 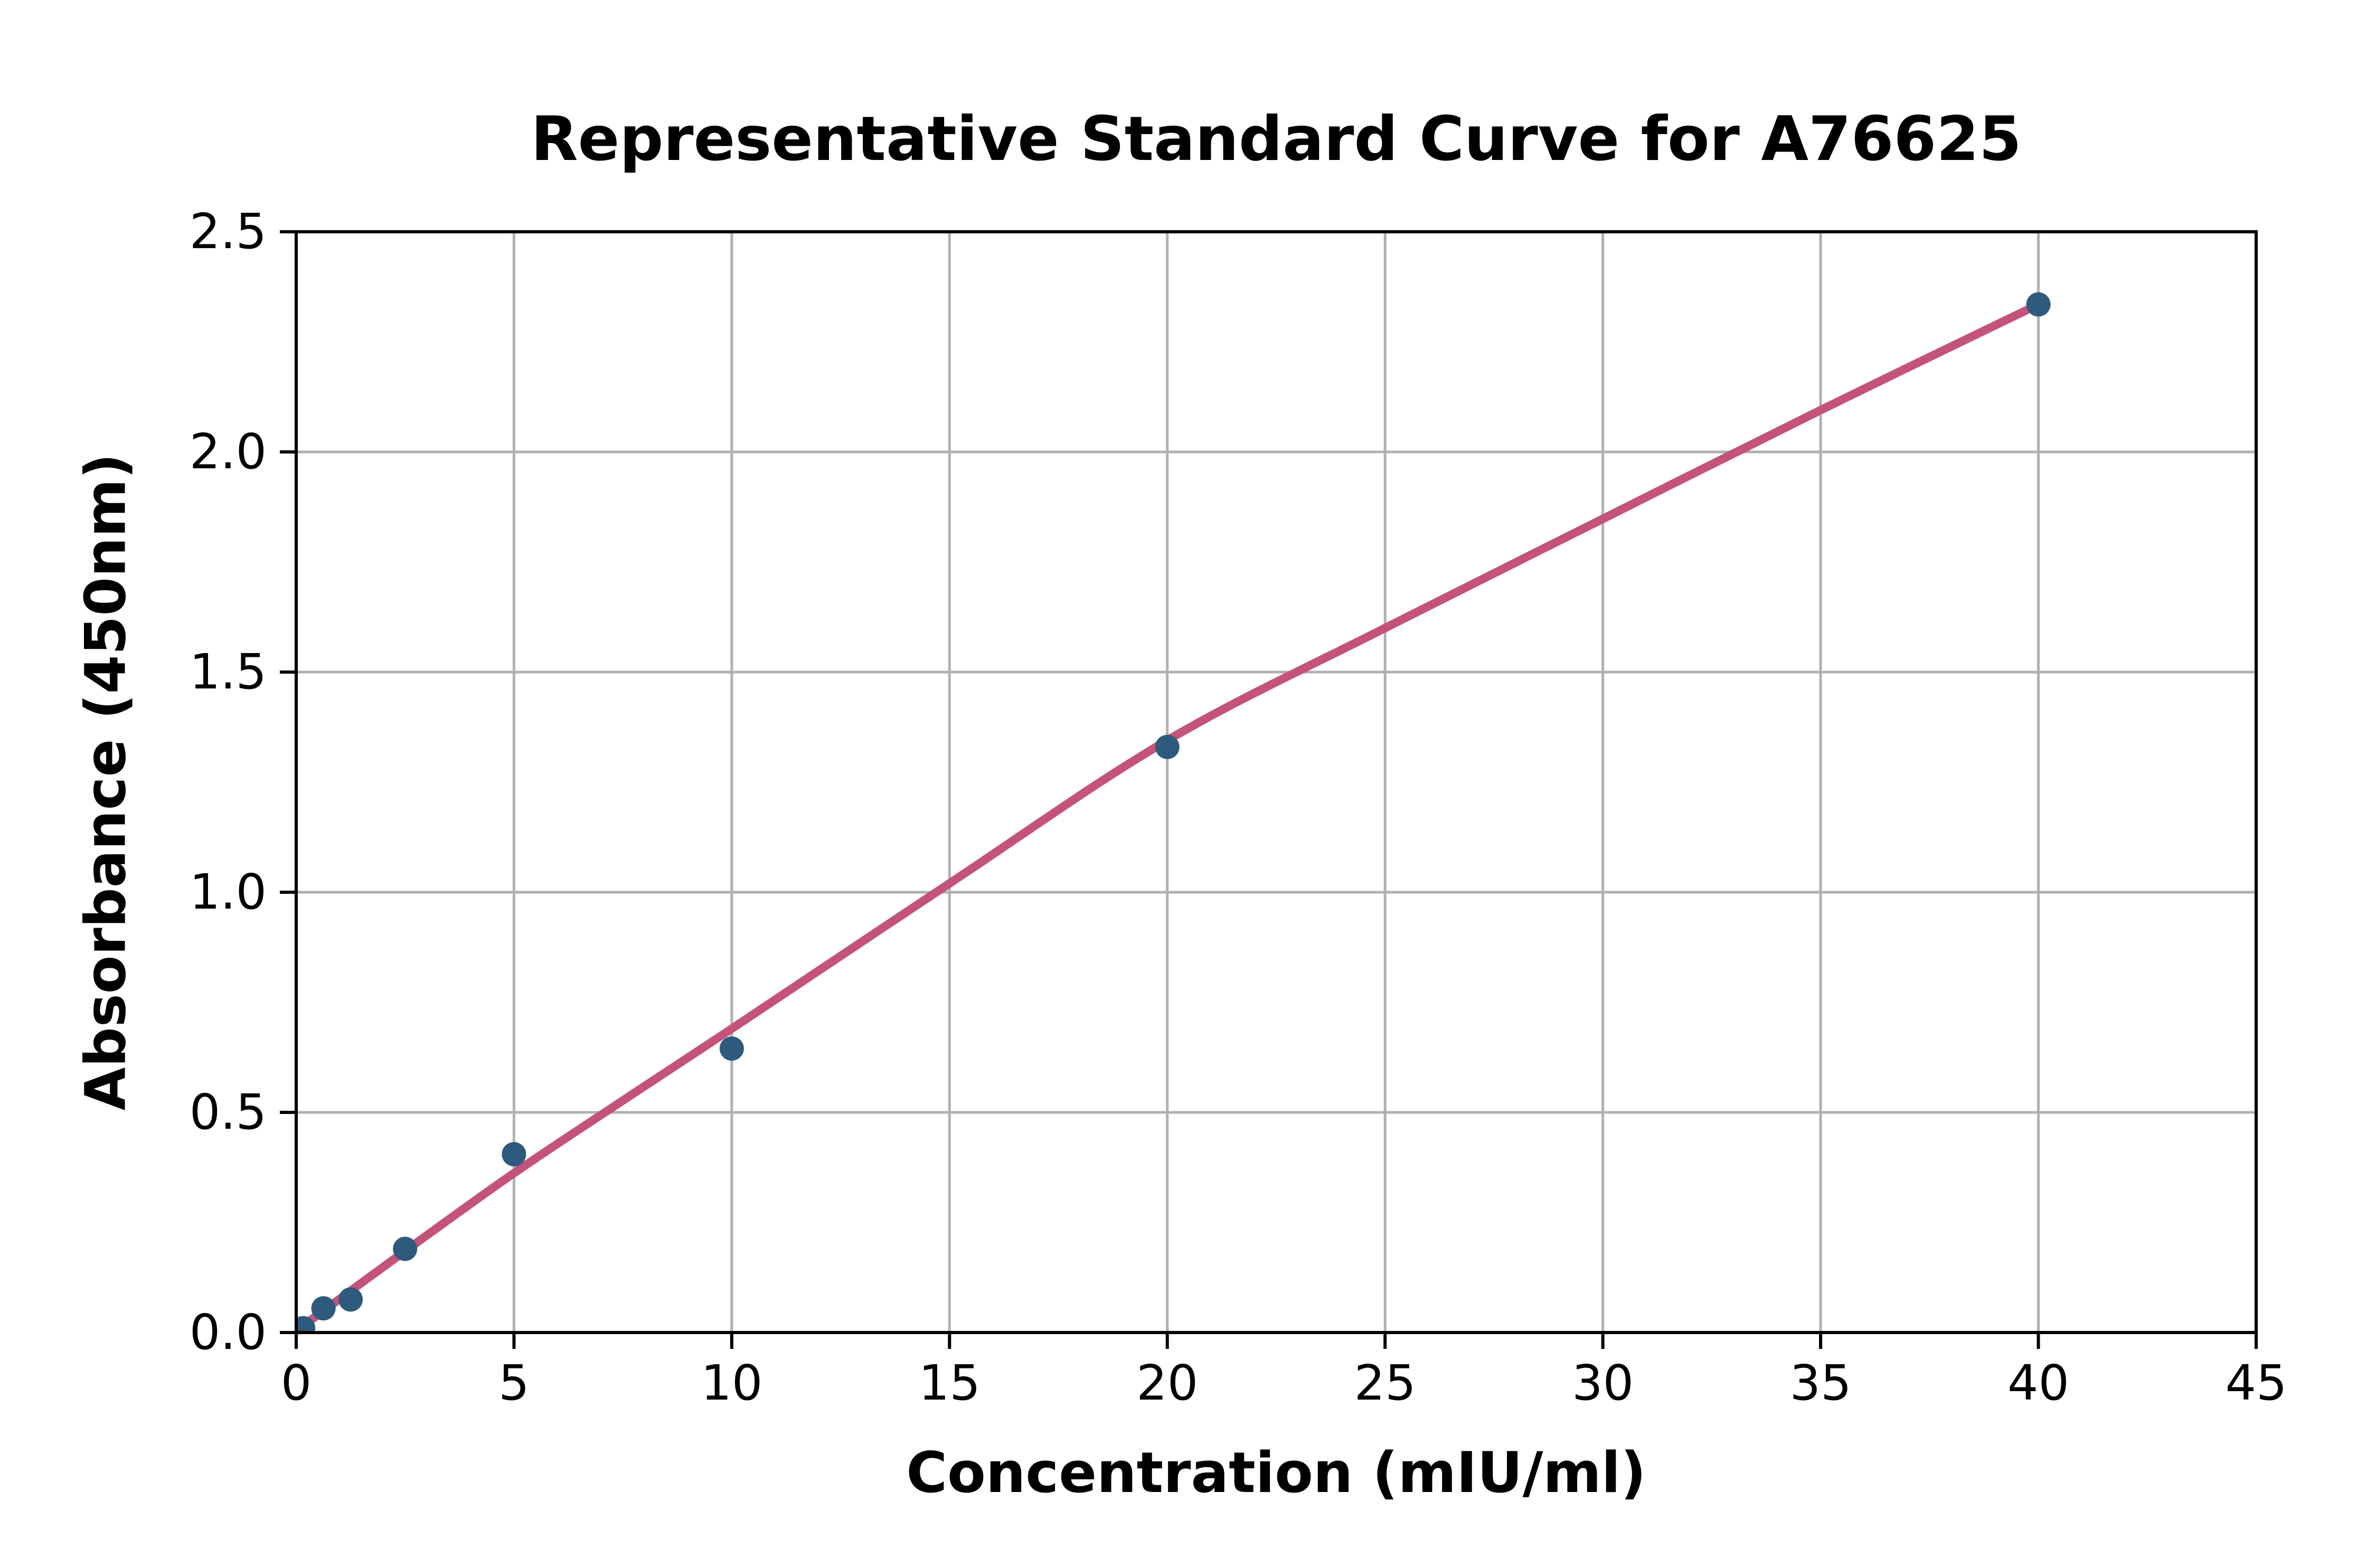 What do you see at coordinates (228, 231) in the screenshot?
I see `y-tick-label-2.5: 2.5` at bounding box center [228, 231].